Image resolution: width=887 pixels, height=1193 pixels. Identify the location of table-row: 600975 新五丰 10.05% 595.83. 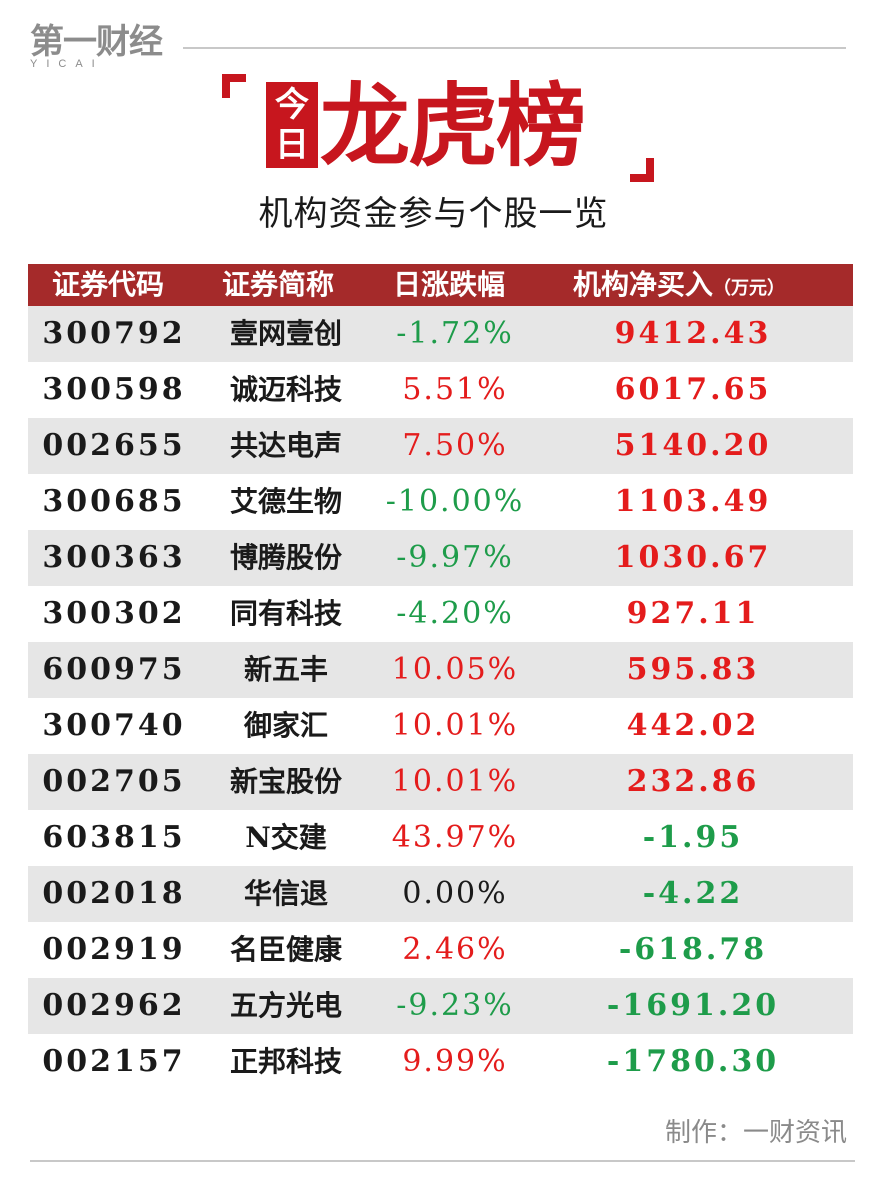
(440, 670).